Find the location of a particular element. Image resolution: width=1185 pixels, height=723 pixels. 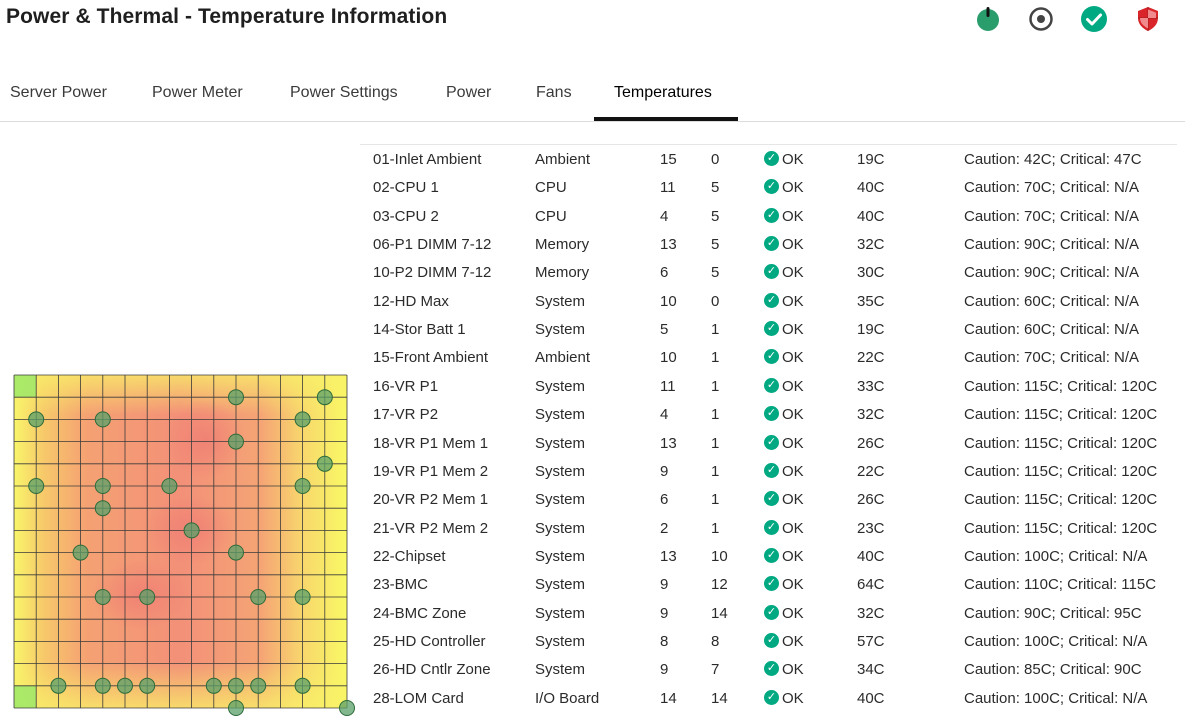

sensor-x: 13 is located at coordinates (668, 556).